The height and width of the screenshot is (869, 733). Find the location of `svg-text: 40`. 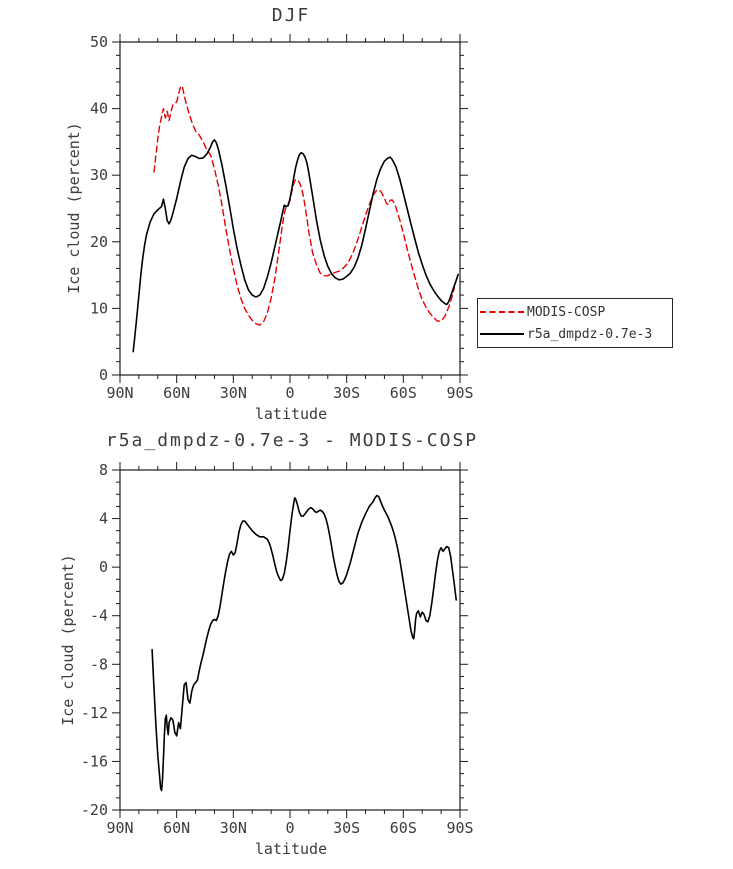

svg-text: 40 is located at coordinates (99, 109).